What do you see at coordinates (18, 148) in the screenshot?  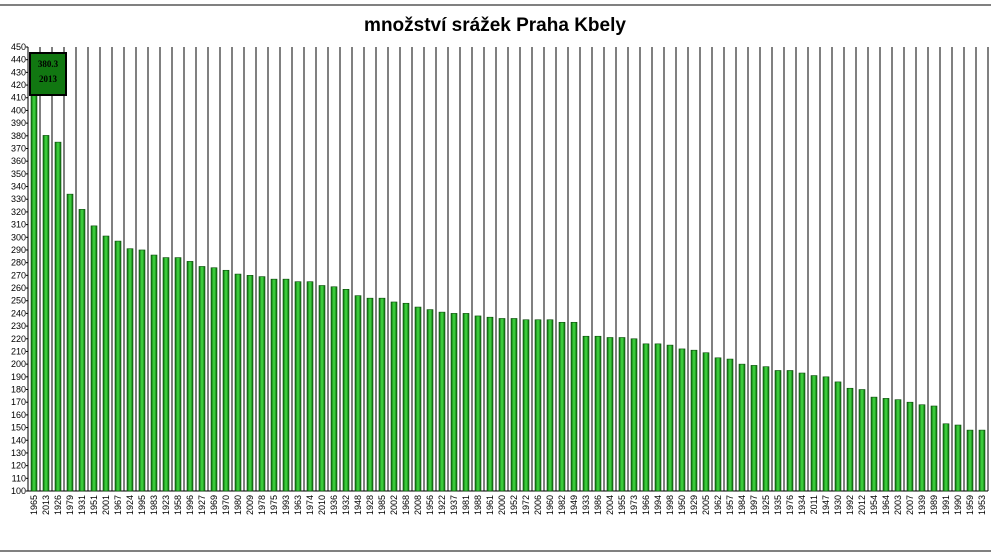 I see `y-tick-label: 370` at bounding box center [18, 148].